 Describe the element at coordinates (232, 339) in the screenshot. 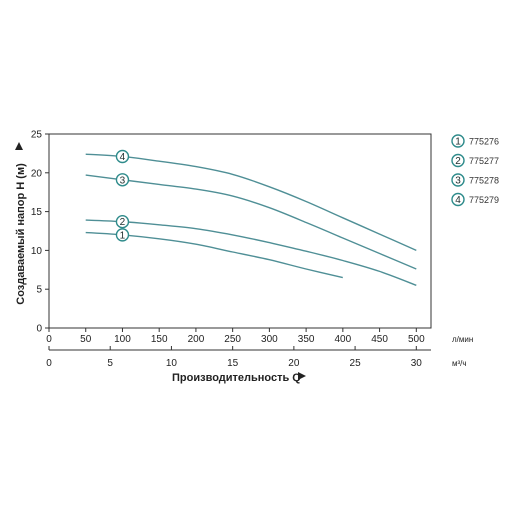

I see `x-tick-label-lmin: 250` at that location.